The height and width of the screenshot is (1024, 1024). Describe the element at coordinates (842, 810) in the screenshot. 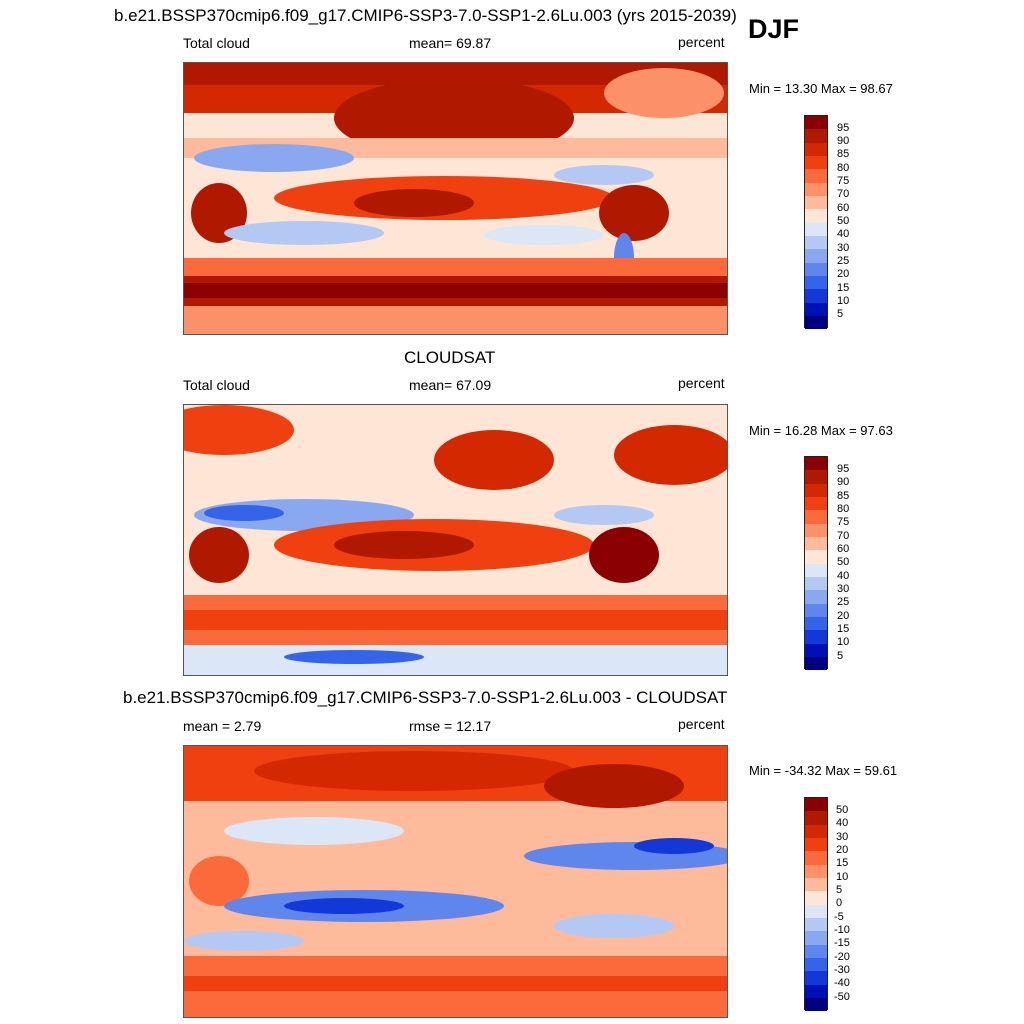

I see `panel-3-colorbar-tick: 50` at that location.